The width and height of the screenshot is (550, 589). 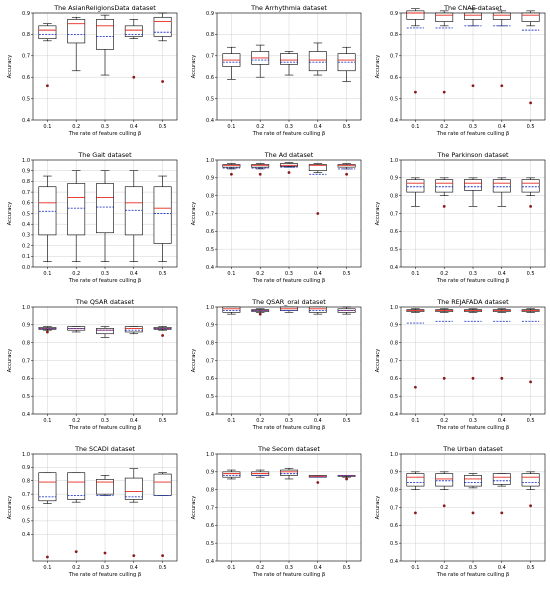 What do you see at coordinates (26, 214) in the screenshot?
I see `y-tick-label: 0.5` at bounding box center [26, 214].